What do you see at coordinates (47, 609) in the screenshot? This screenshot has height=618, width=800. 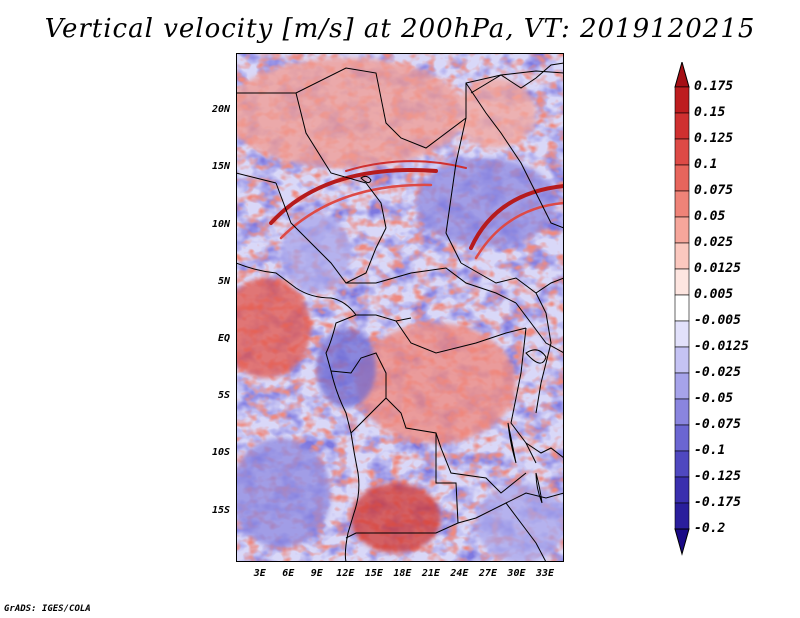 I see `grads-credit: GrADS: IGES/COLA` at bounding box center [47, 609].